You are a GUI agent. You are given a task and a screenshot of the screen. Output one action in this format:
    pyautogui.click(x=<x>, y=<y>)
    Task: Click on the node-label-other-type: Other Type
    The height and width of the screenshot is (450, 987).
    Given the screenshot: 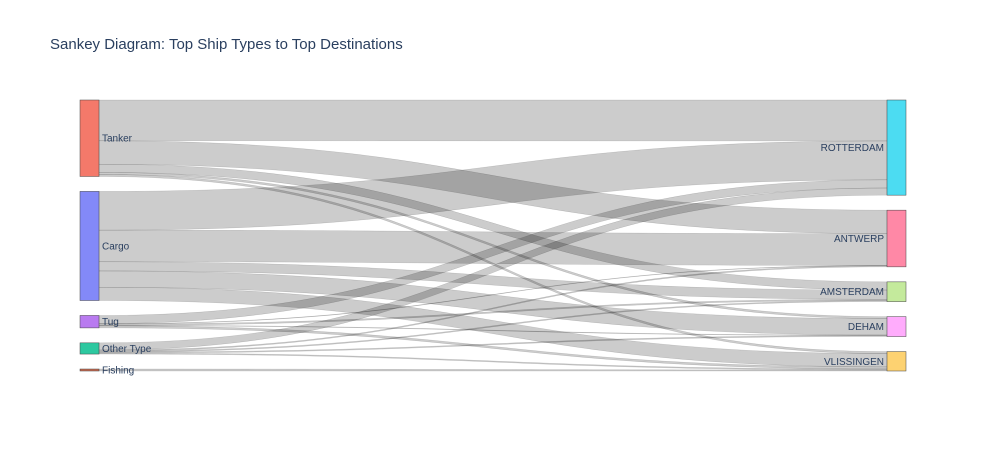 What is the action you would take?
    pyautogui.click(x=127, y=349)
    